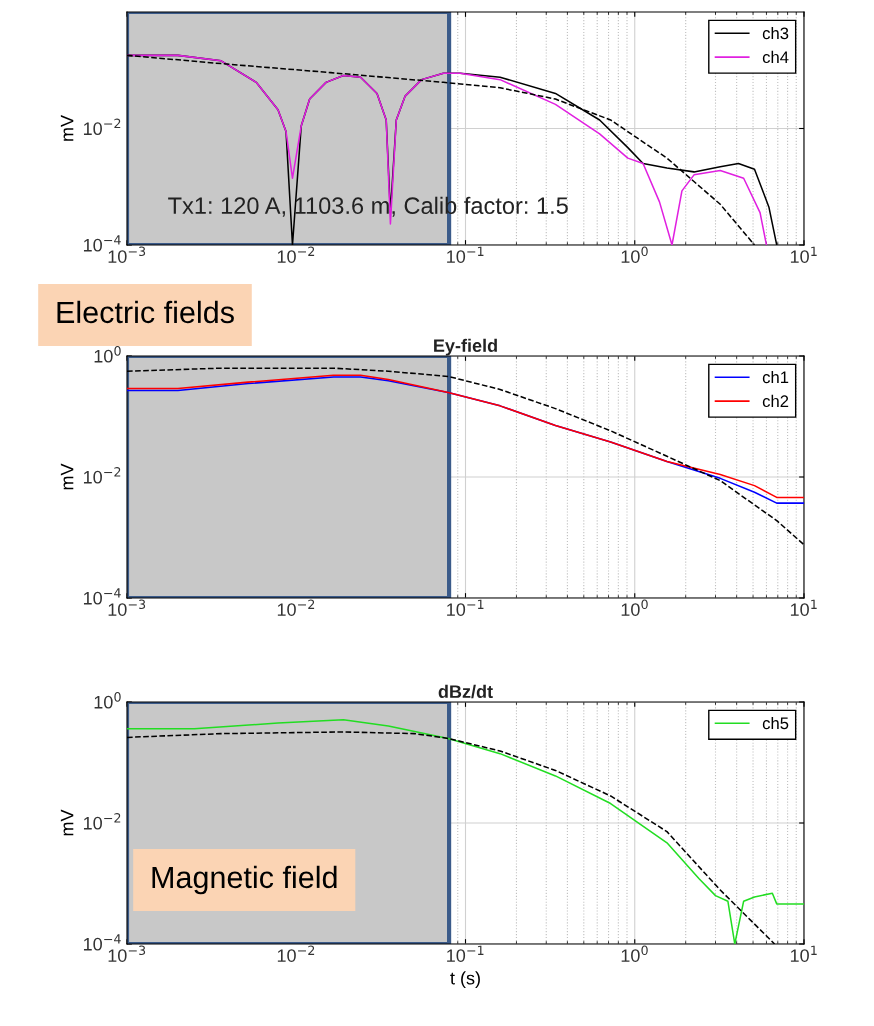 This screenshot has height=1026, width=874. What do you see at coordinates (465, 980) in the screenshot?
I see `x-axis-title: t (s)` at bounding box center [465, 980].